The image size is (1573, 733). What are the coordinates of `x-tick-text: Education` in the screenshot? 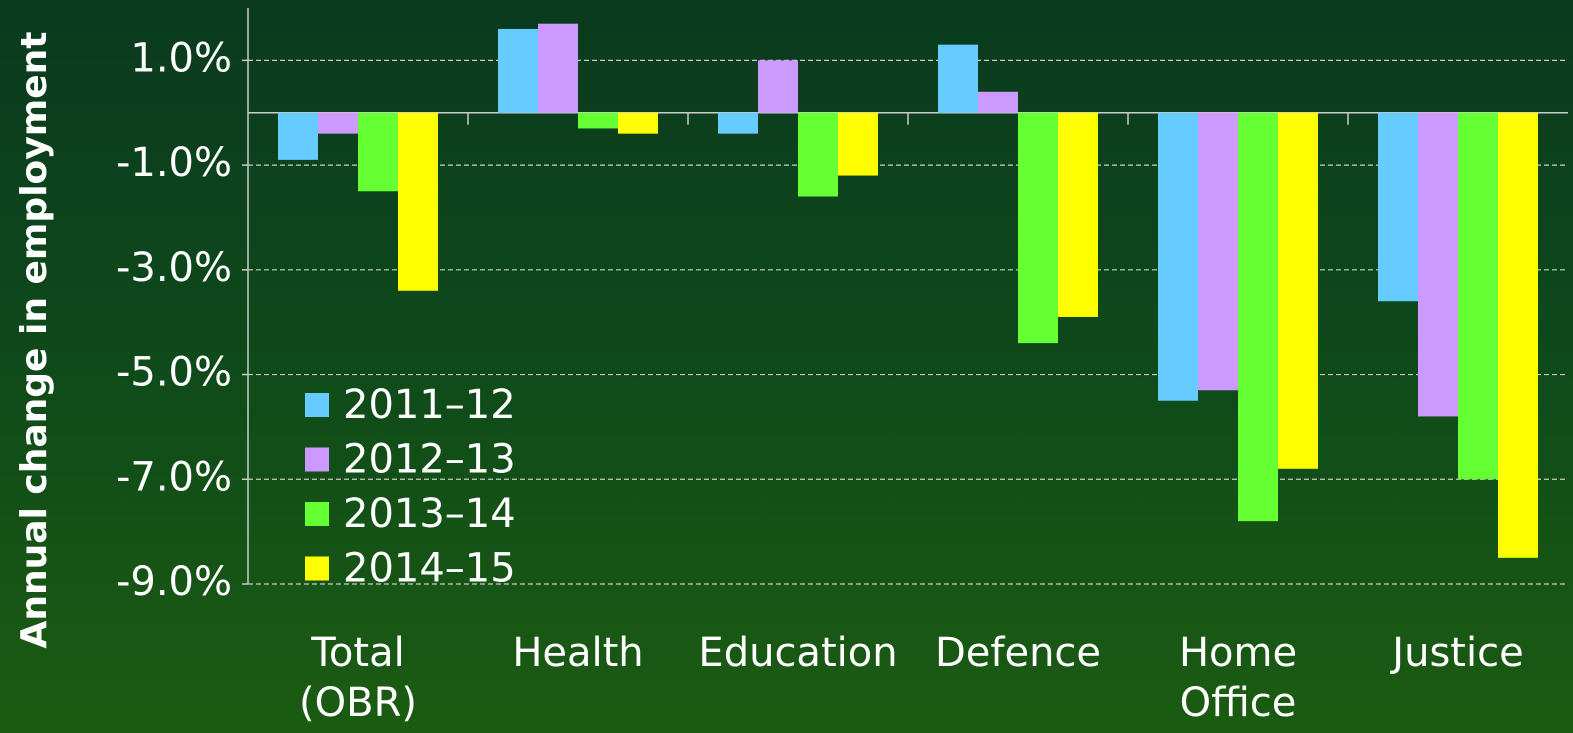 It's located at (798, 653).